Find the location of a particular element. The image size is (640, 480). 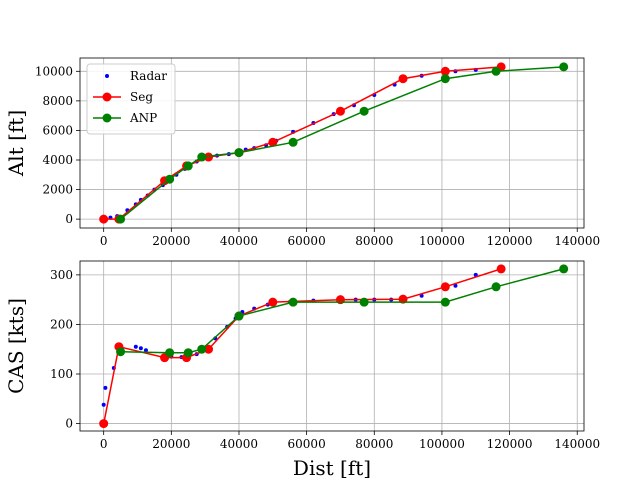

y-tick-label: 2000 is located at coordinates (57, 190).